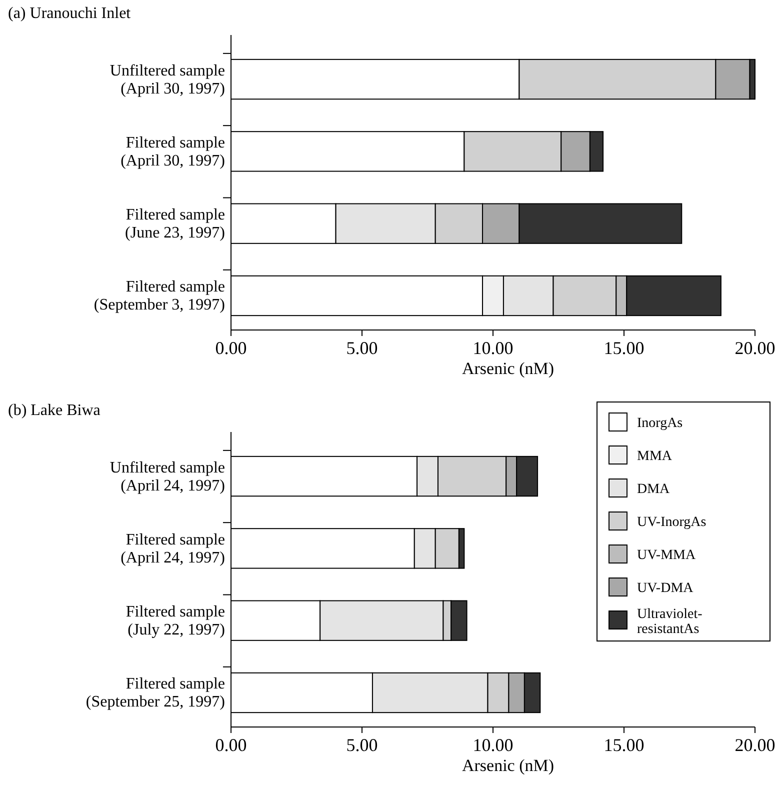 Image resolution: width=782 pixels, height=796 pixels. Describe the element at coordinates (660, 423) in the screenshot. I see `legend-label: InorgAs` at that location.